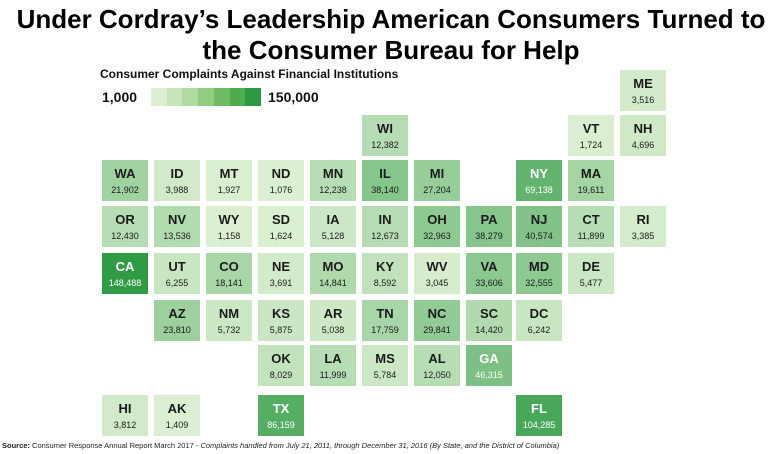 Image resolution: width=782 pixels, height=454 pixels. Describe the element at coordinates (539, 189) in the screenshot. I see `state-complaint-count: 69,138` at that location.